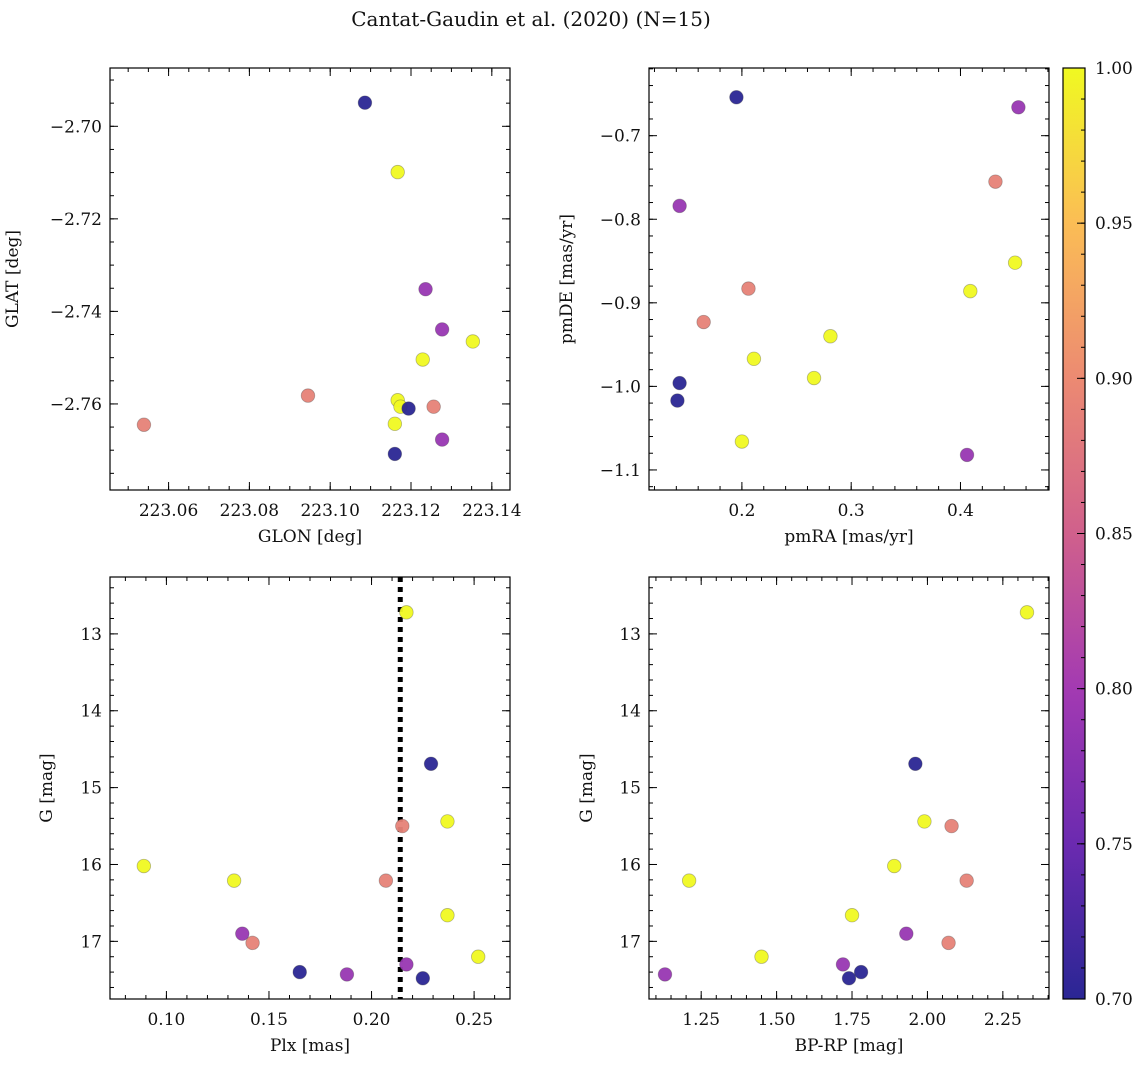  What do you see at coordinates (960, 511) in the screenshot?
I see `x-tick-label: 0.4` at bounding box center [960, 511].